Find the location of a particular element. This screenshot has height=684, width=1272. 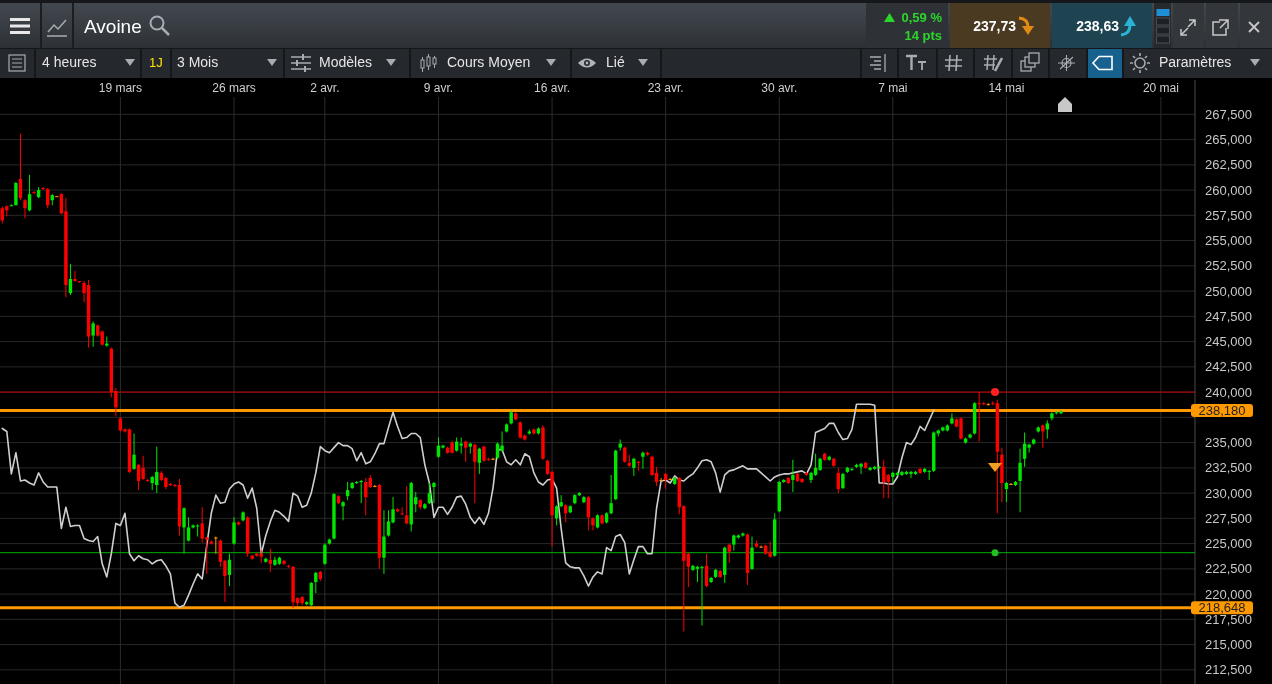

y-tick-label: 247,500 is located at coordinates (1228, 316).